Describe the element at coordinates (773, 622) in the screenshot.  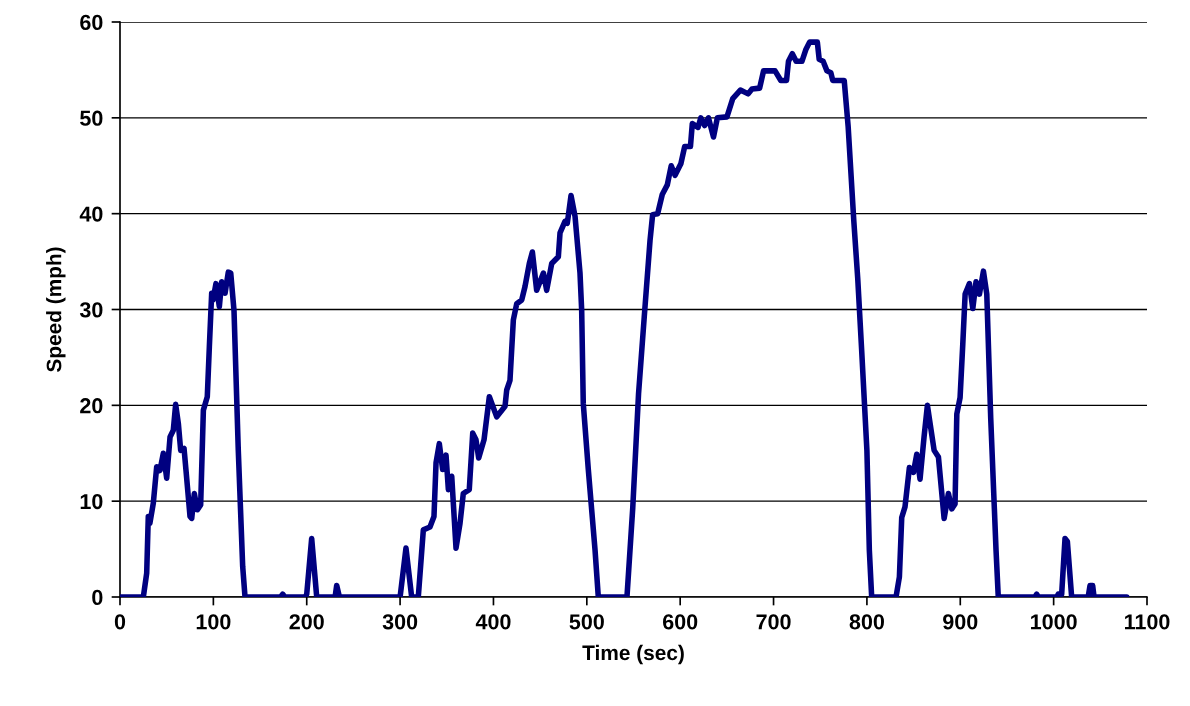
I see `x-tick-label: 700` at that location.